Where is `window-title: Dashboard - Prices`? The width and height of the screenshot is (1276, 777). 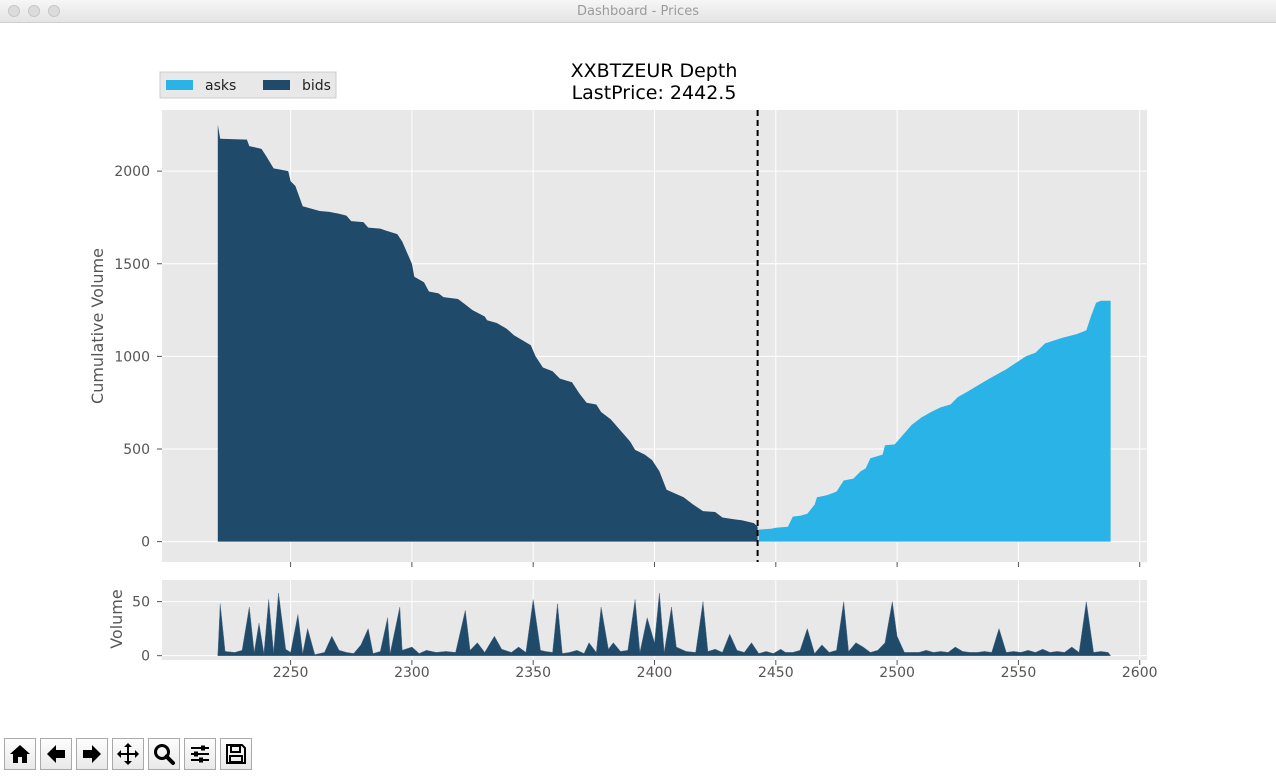
window-title: Dashboard - Prices is located at coordinates (638, 11).